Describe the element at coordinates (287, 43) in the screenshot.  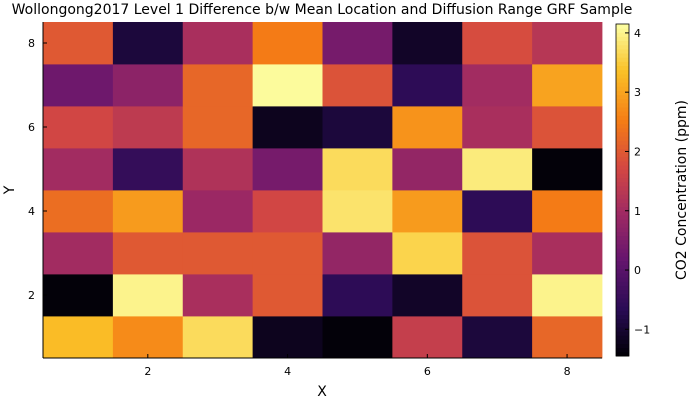
I see `heatmap-cell-x4-y8` at that location.